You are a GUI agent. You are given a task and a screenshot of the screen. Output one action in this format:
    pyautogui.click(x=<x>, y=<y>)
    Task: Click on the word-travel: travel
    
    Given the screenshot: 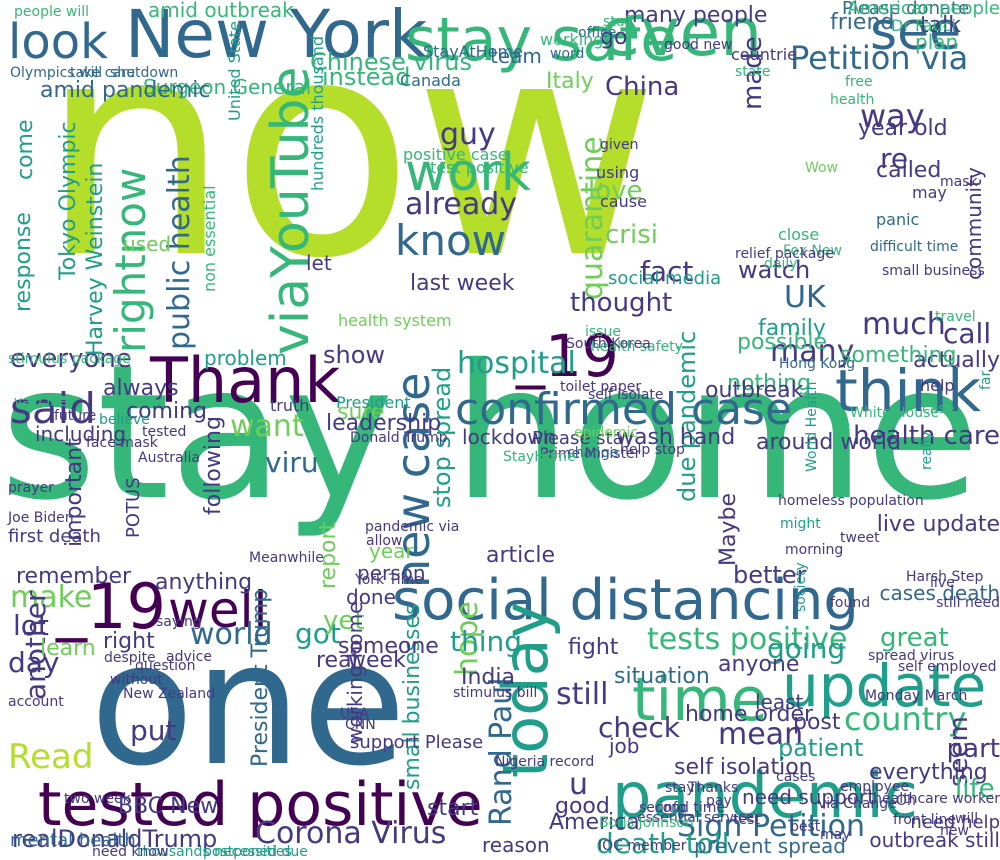 What is the action you would take?
    pyautogui.click(x=955, y=317)
    